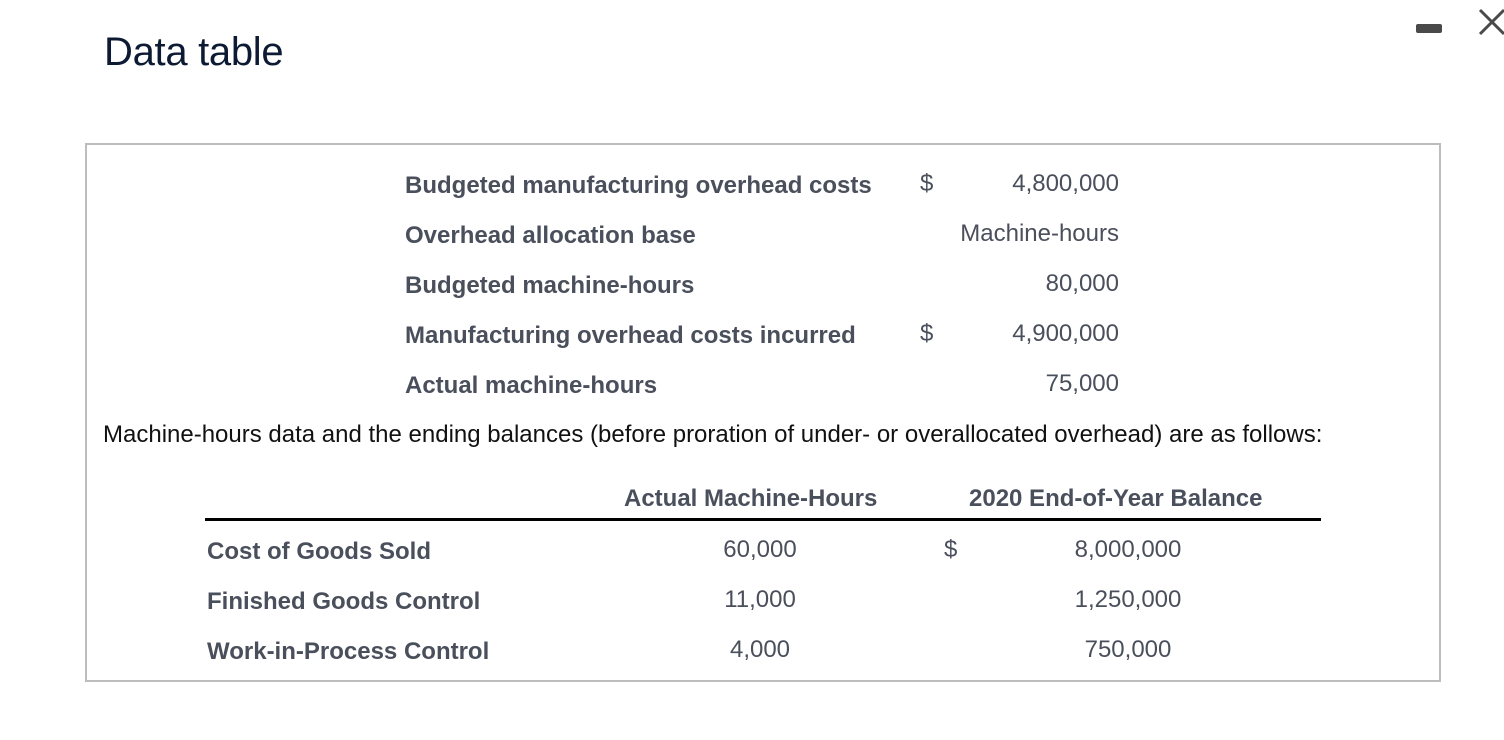  Describe the element at coordinates (638, 185) in the screenshot. I see `overhead-label: Budgeted manufacturing overhead costs` at that location.